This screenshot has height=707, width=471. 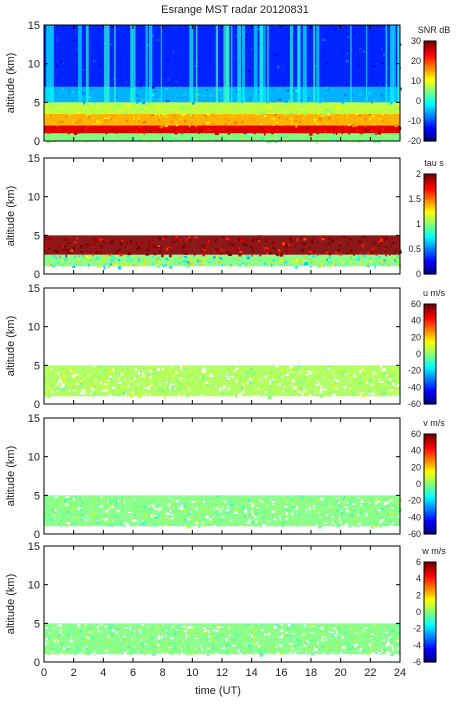 I want to click on colorbar-tick-label: -10, so click(x=414, y=121).